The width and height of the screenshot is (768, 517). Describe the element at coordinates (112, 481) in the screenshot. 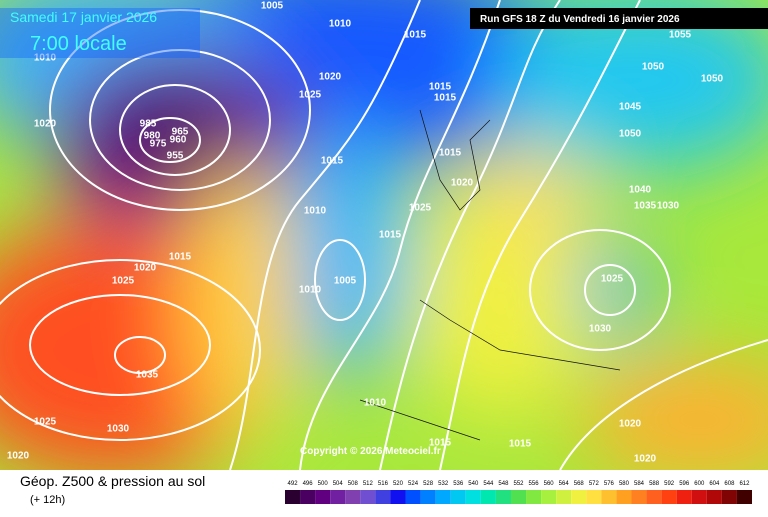

I see `footer-title: Géop. Z500 & pression au sol` at that location.